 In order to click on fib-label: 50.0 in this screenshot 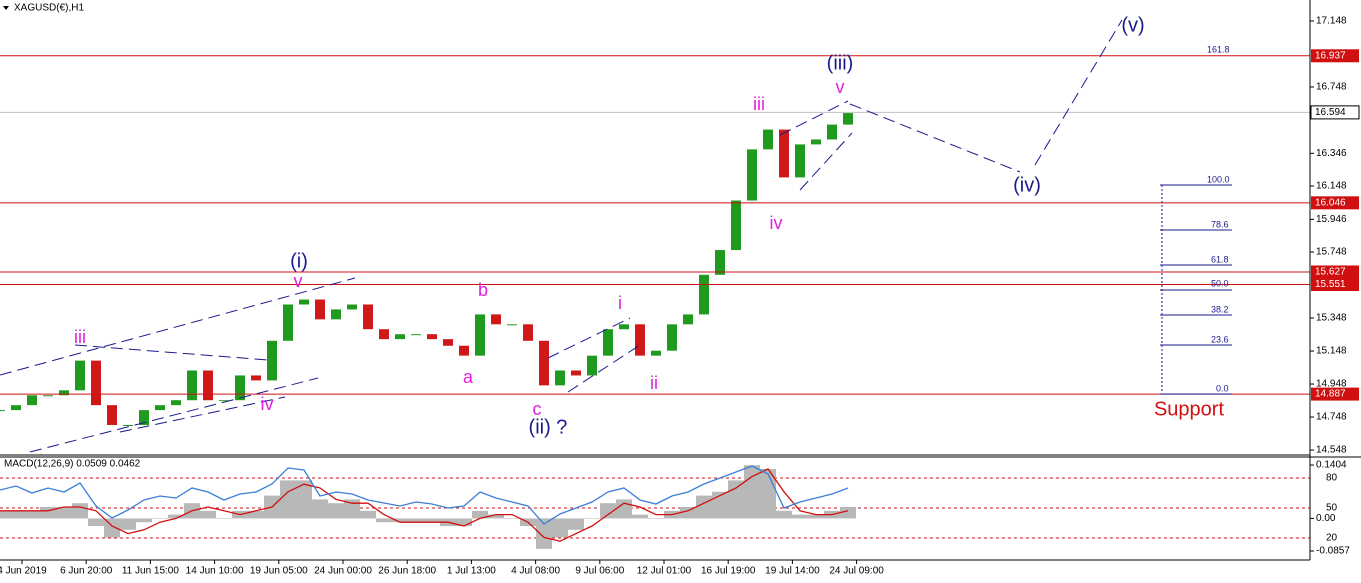, I will do `click(1220, 283)`.